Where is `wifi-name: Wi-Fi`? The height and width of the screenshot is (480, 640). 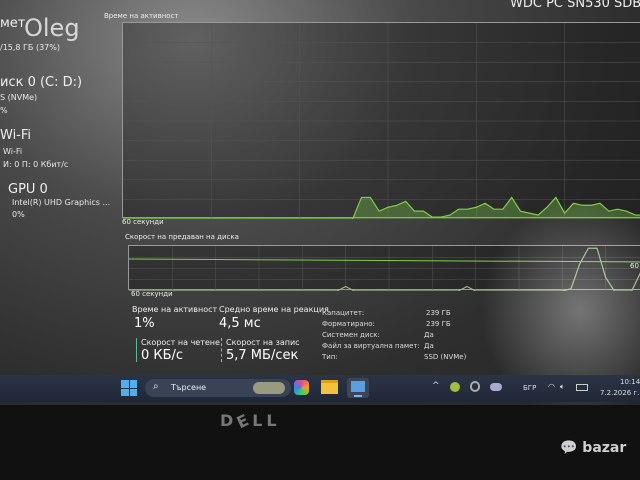
wifi-name: Wi-Fi is located at coordinates (13, 151).